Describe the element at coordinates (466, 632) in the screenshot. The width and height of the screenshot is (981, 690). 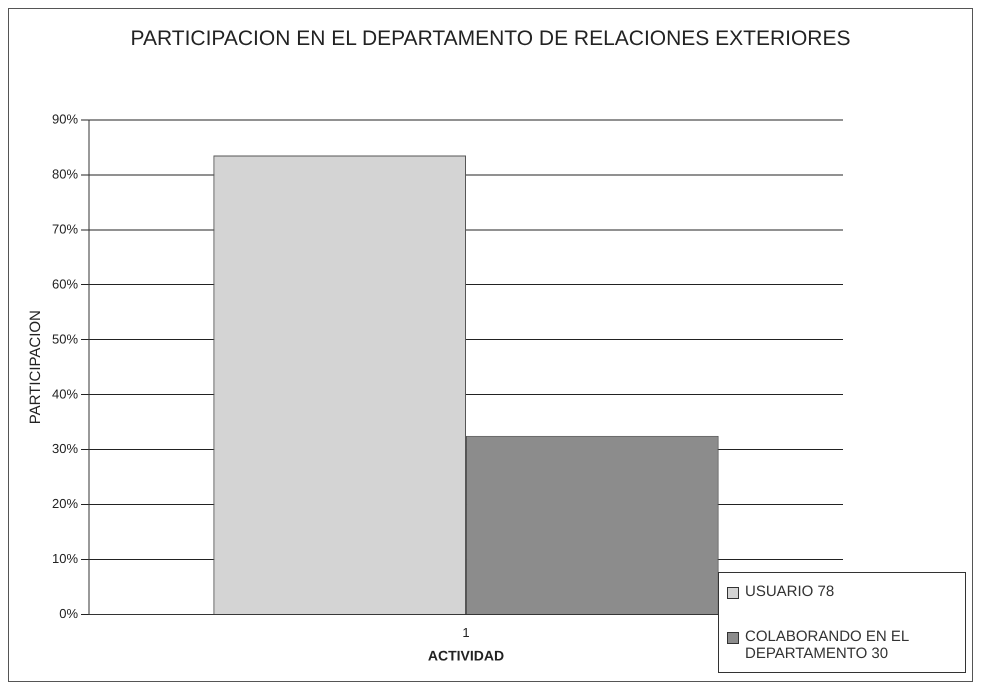
I see `x-tick-label: 1` at that location.